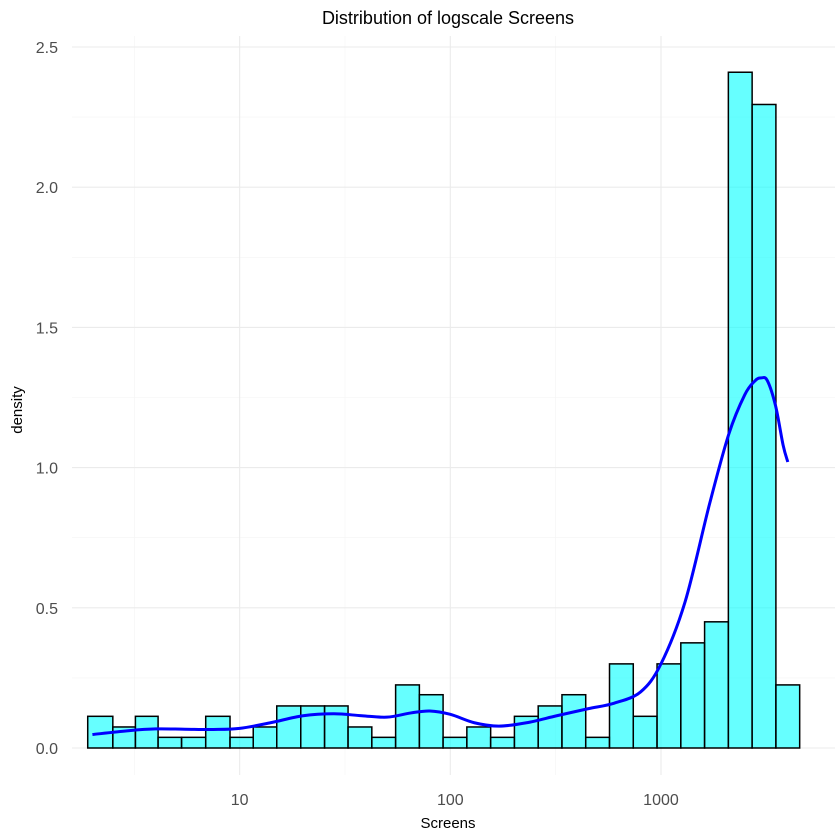 The image size is (840, 840). I want to click on y-tick-label: 0.0, so click(47, 749).